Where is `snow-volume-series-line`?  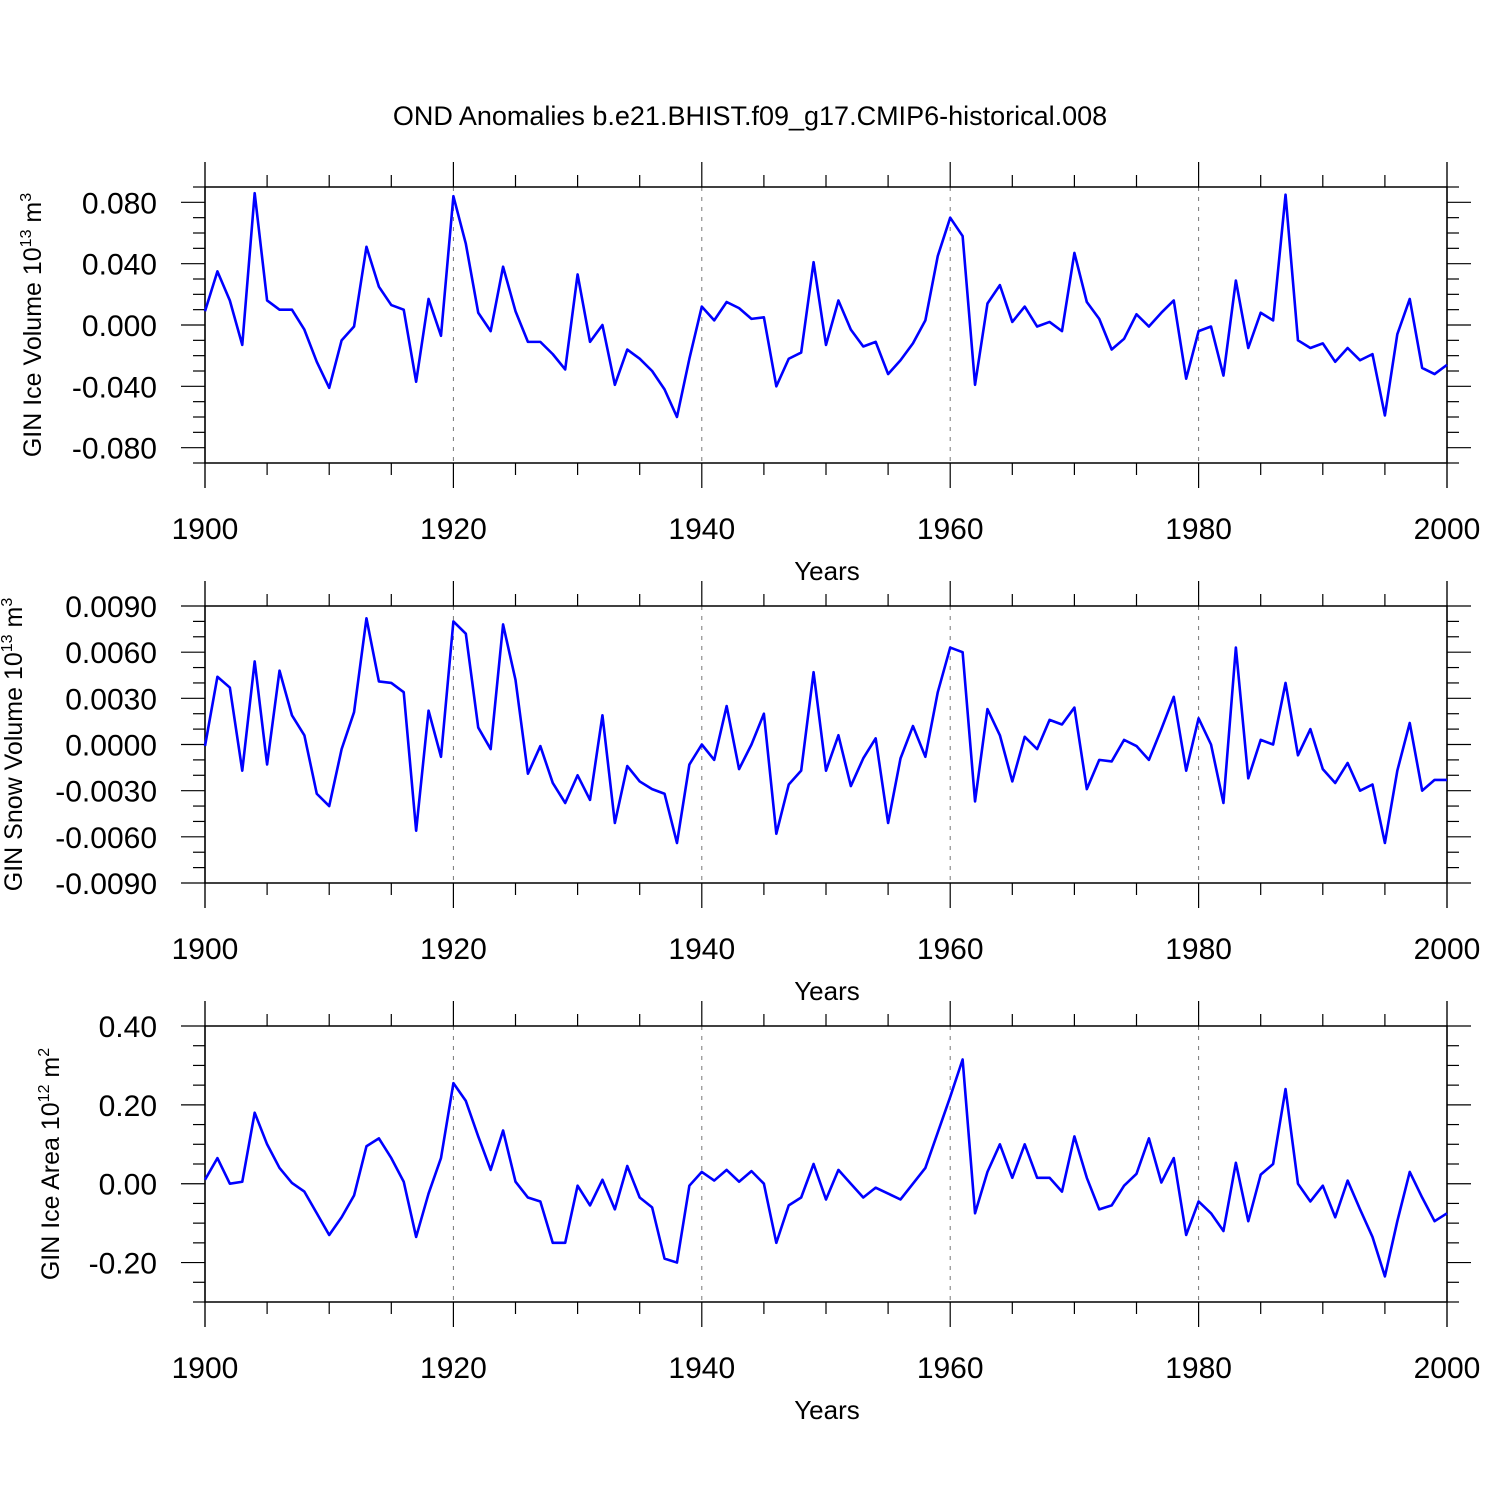 snow-volume-series-line is located at coordinates (825, 731).